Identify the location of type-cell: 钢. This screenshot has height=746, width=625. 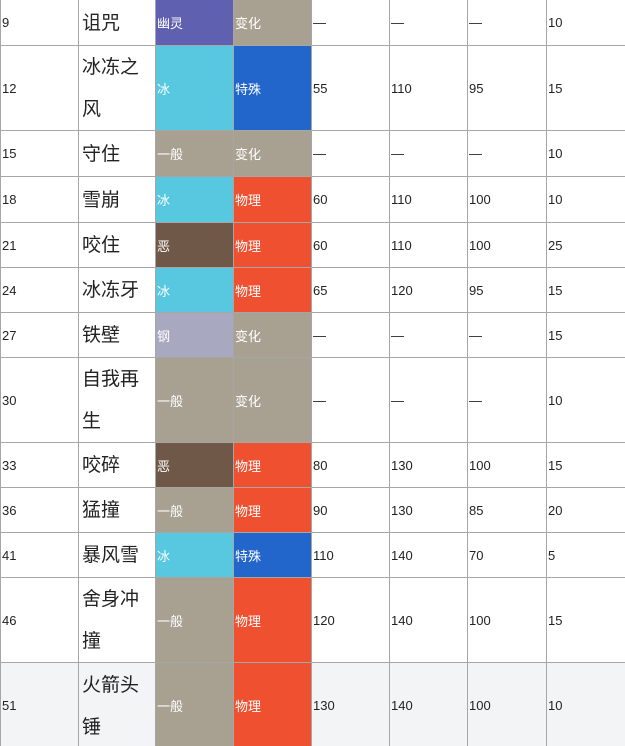
(194, 335).